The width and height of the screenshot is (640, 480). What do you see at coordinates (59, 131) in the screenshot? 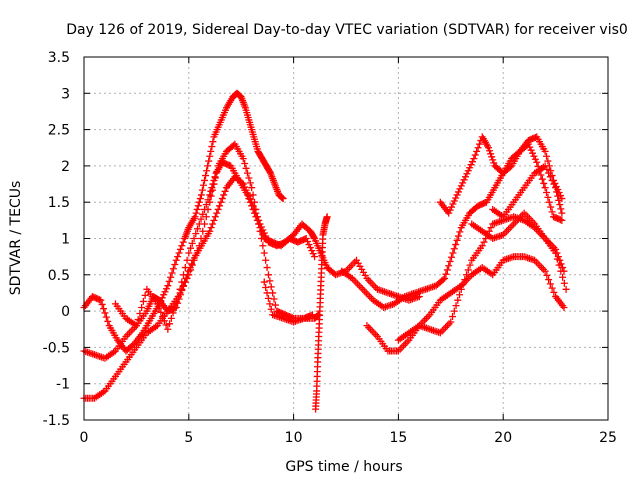
I see `y-tick-label: 2.5` at bounding box center [59, 131].